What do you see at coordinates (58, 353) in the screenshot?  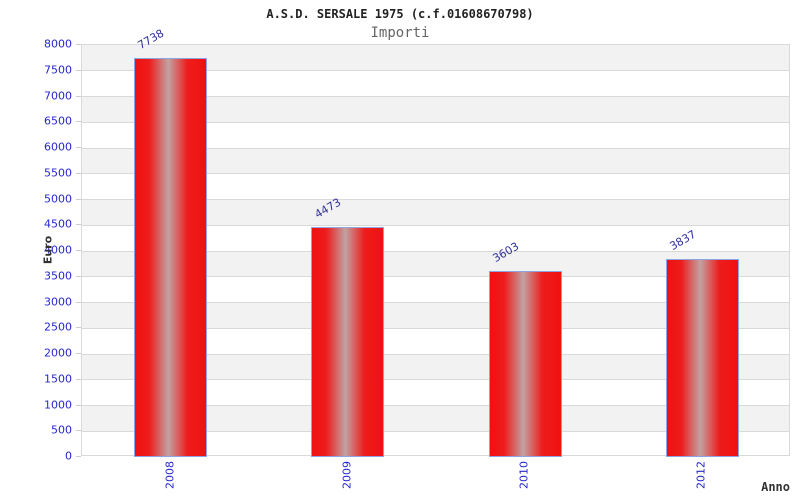 I see `y-axis-tick-label: 2000` at bounding box center [58, 353].